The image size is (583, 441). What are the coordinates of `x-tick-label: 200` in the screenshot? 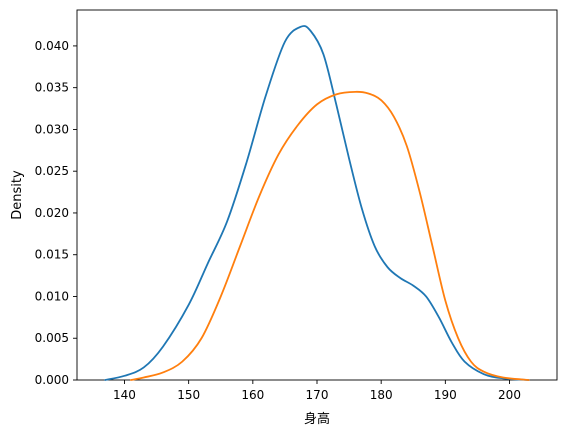 It's located at (509, 395).